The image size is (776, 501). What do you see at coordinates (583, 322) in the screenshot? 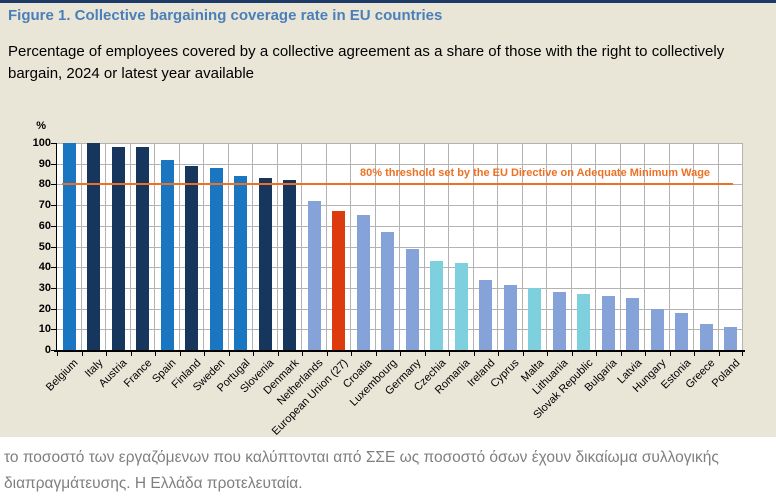
I see `bar-slovak-republic` at bounding box center [583, 322].